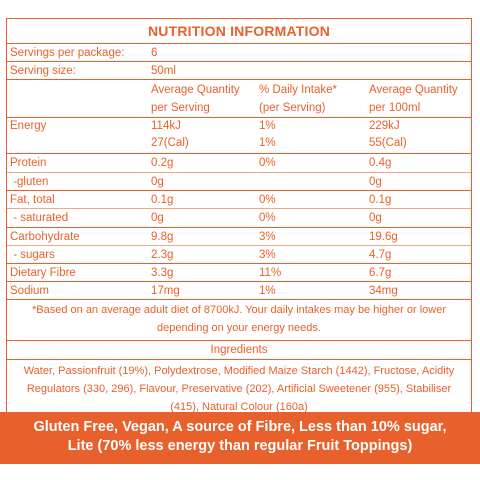 This screenshot has height=480, width=480. Describe the element at coordinates (239, 53) in the screenshot. I see `servings-row: Servings per package: 6` at that location.